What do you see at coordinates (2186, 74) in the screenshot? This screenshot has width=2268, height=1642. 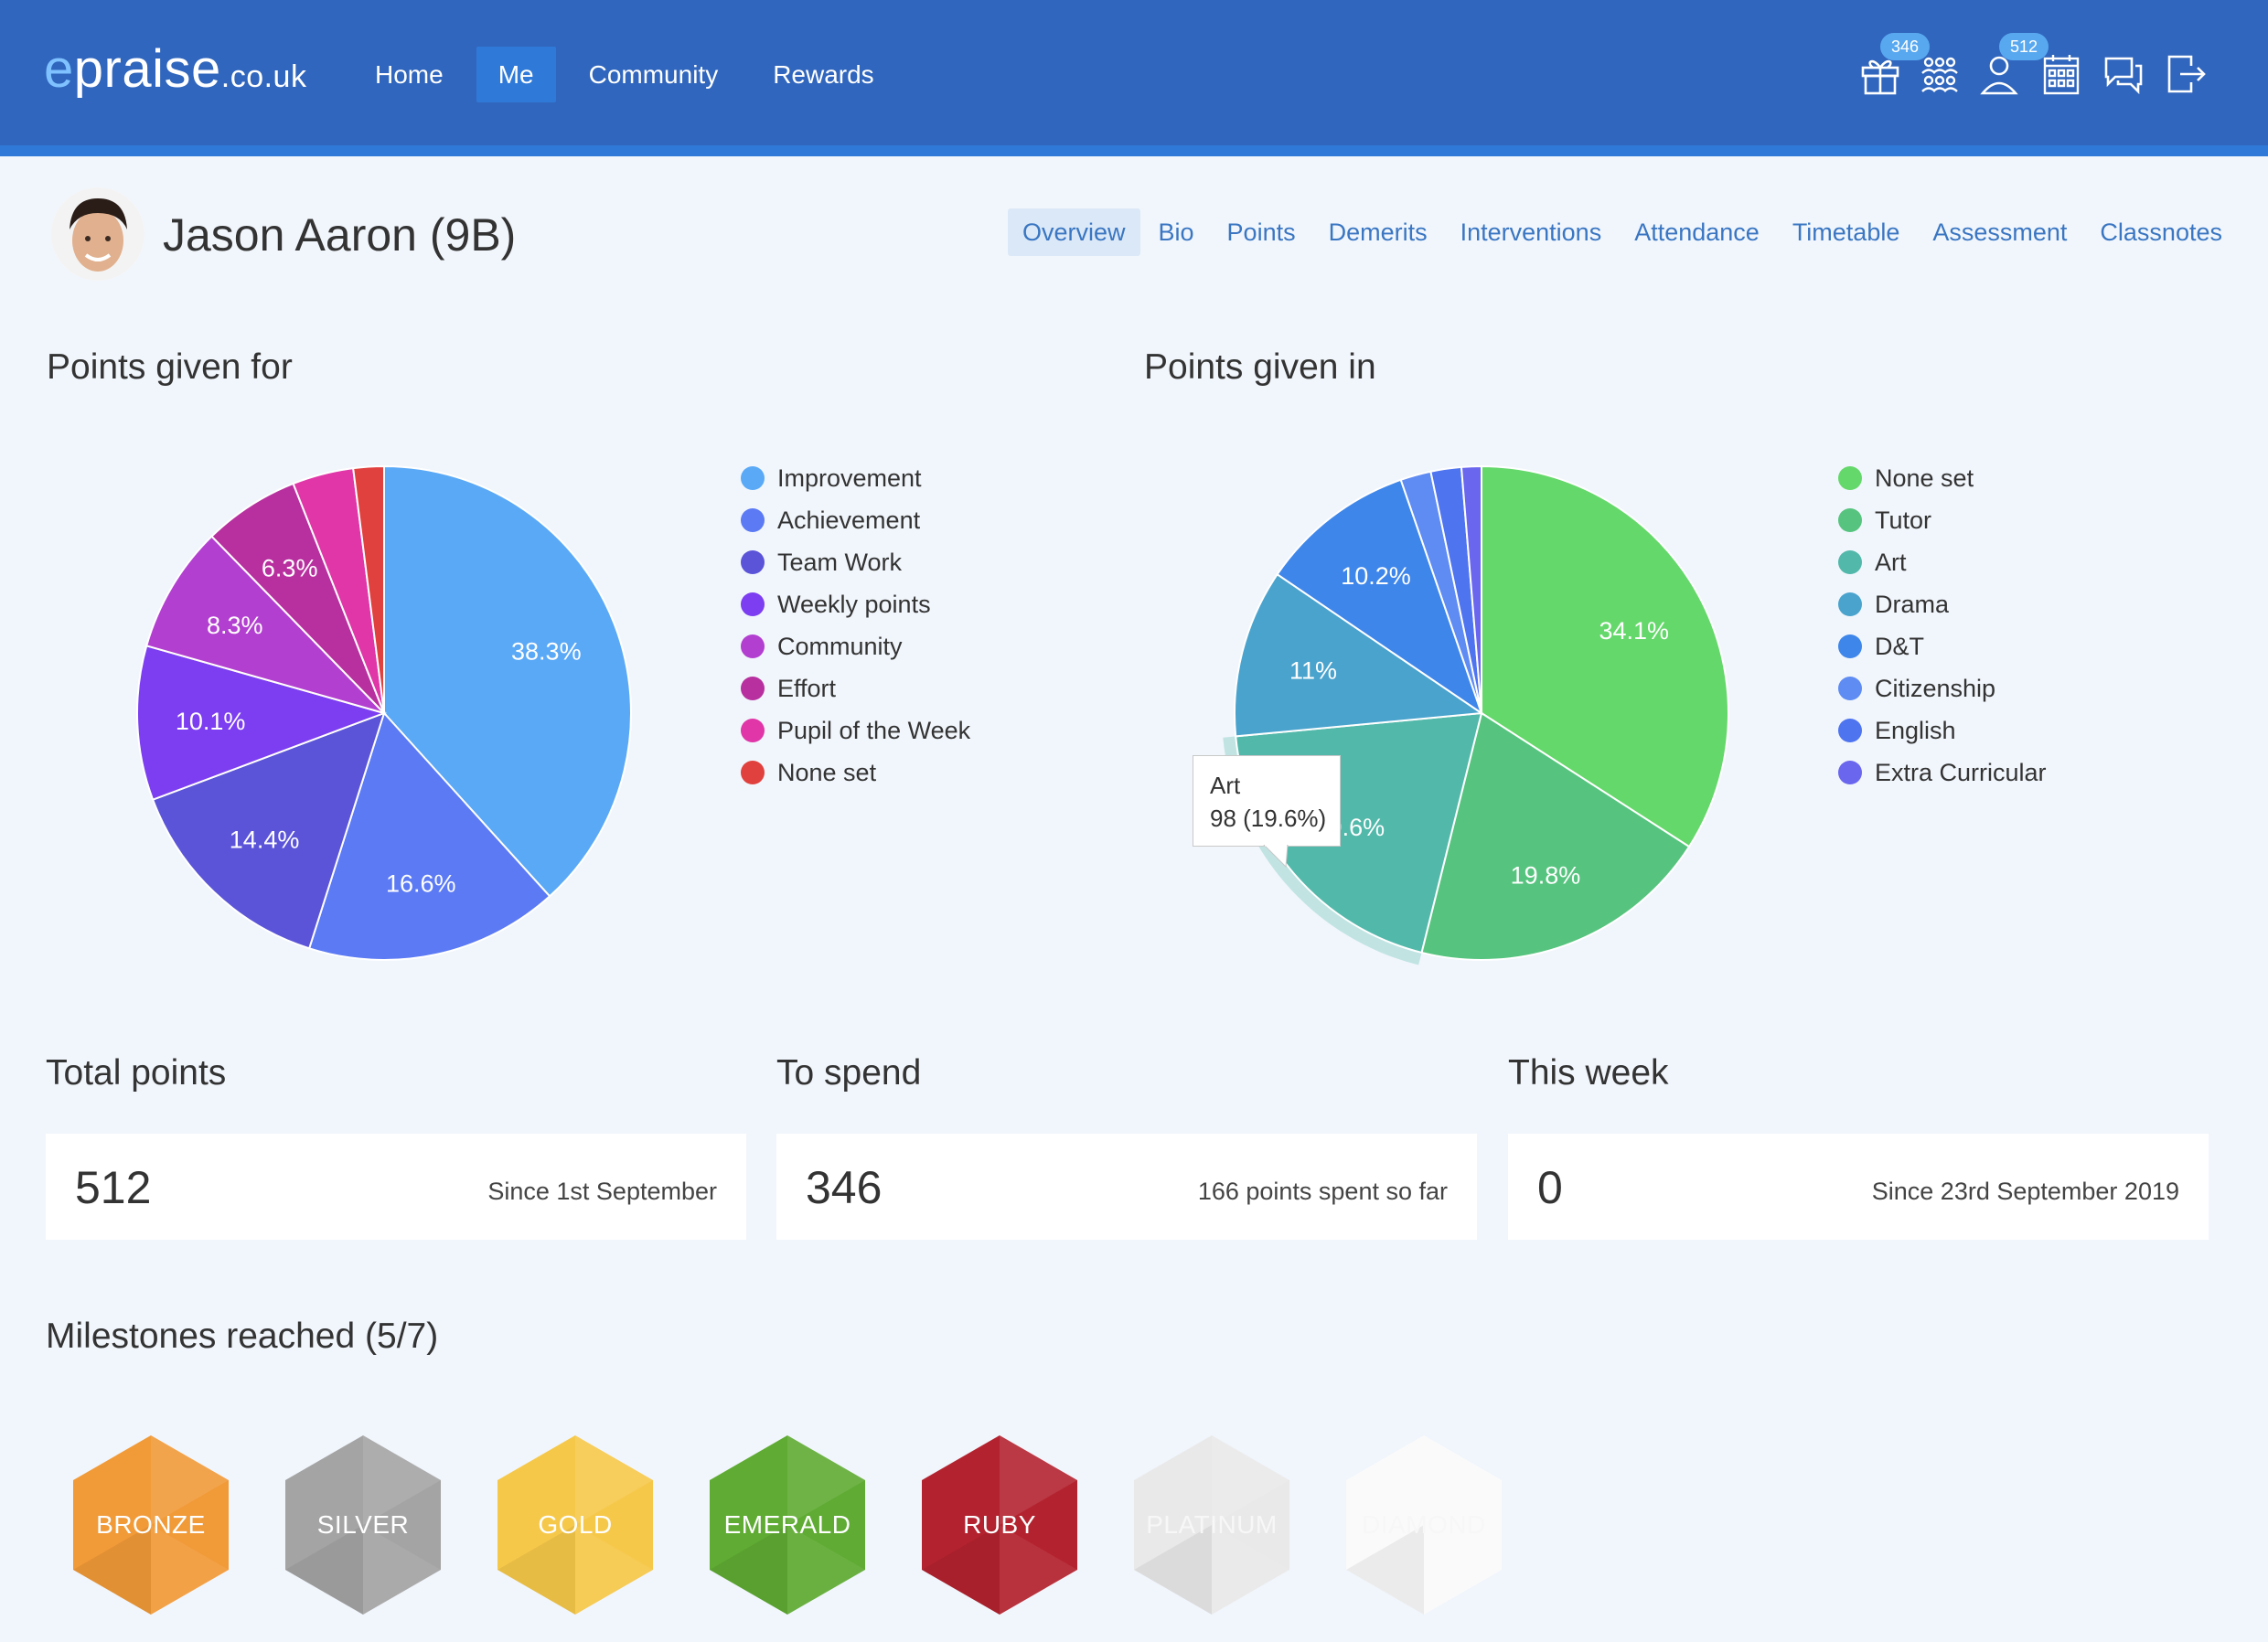 I see `logout-icon` at bounding box center [2186, 74].